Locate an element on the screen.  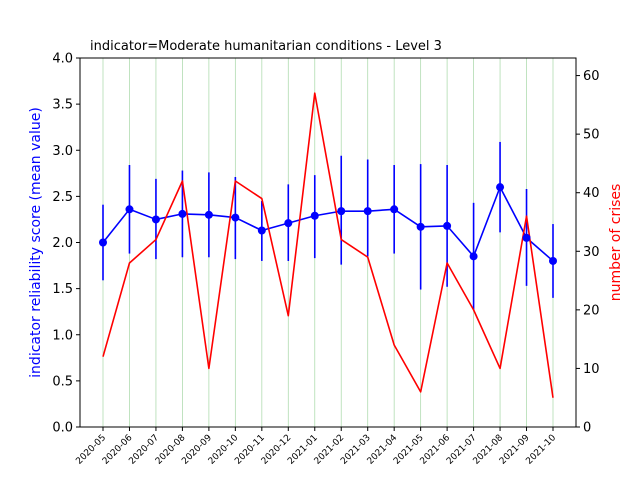
reliability-score-line is located at coordinates (328, 224).